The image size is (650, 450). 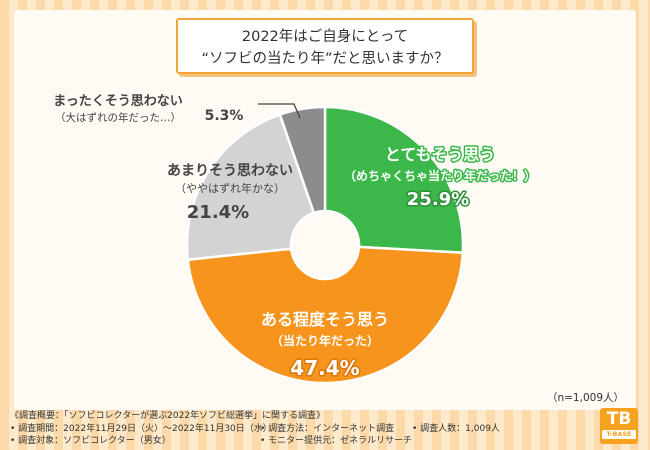 I want to click on survey-target: • 調査対象：ソフビコレクター（男女）, so click(x=90, y=441).